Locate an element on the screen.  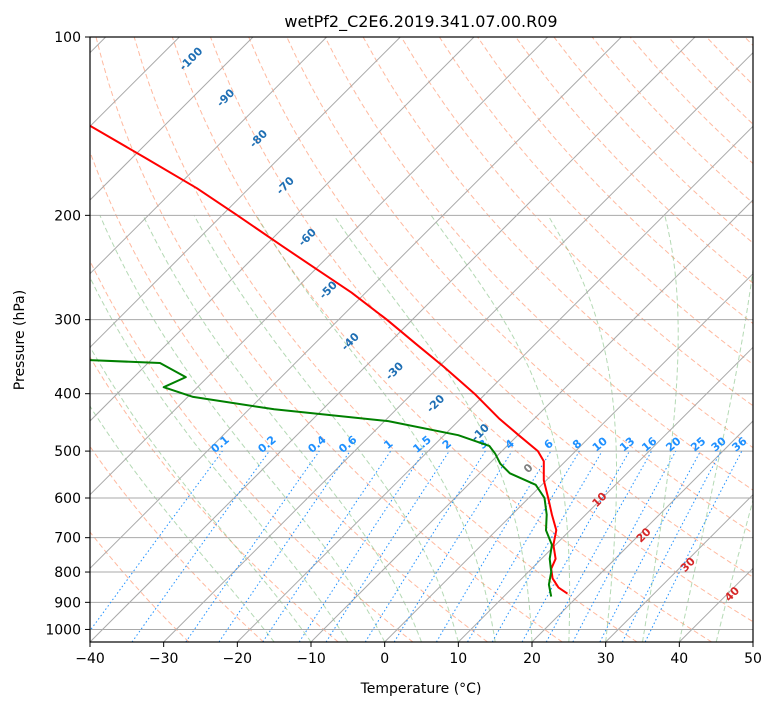
y-tick-label: 400 is located at coordinates (67, 395).